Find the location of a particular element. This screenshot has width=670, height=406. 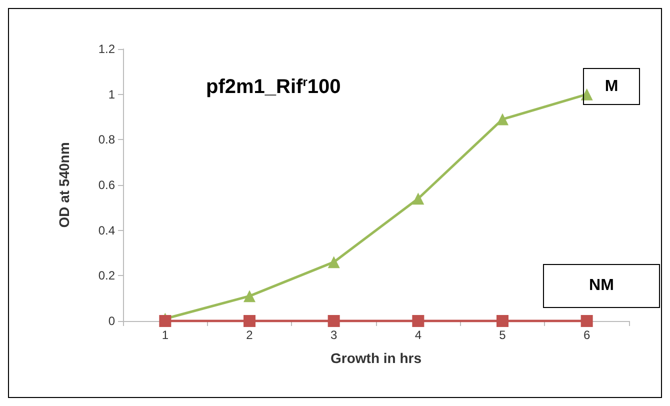

y-tick-label: 0.8 is located at coordinates (107, 139).